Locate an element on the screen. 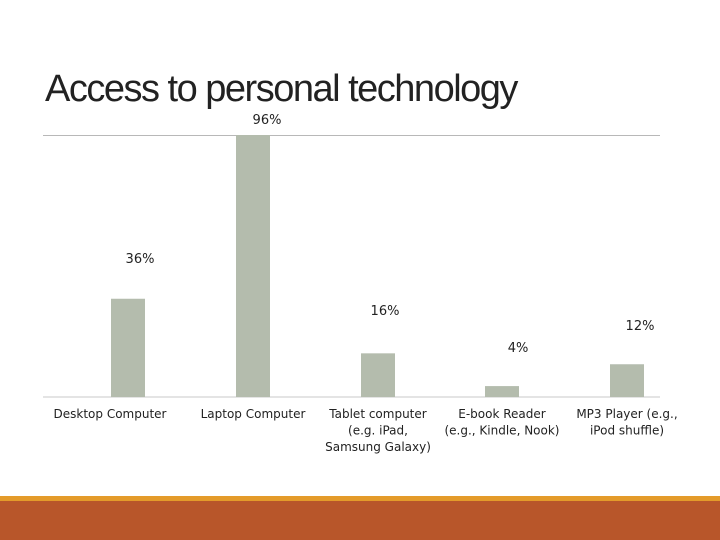 This screenshot has height=540, width=720. footer-stripe is located at coordinates (360, 498).